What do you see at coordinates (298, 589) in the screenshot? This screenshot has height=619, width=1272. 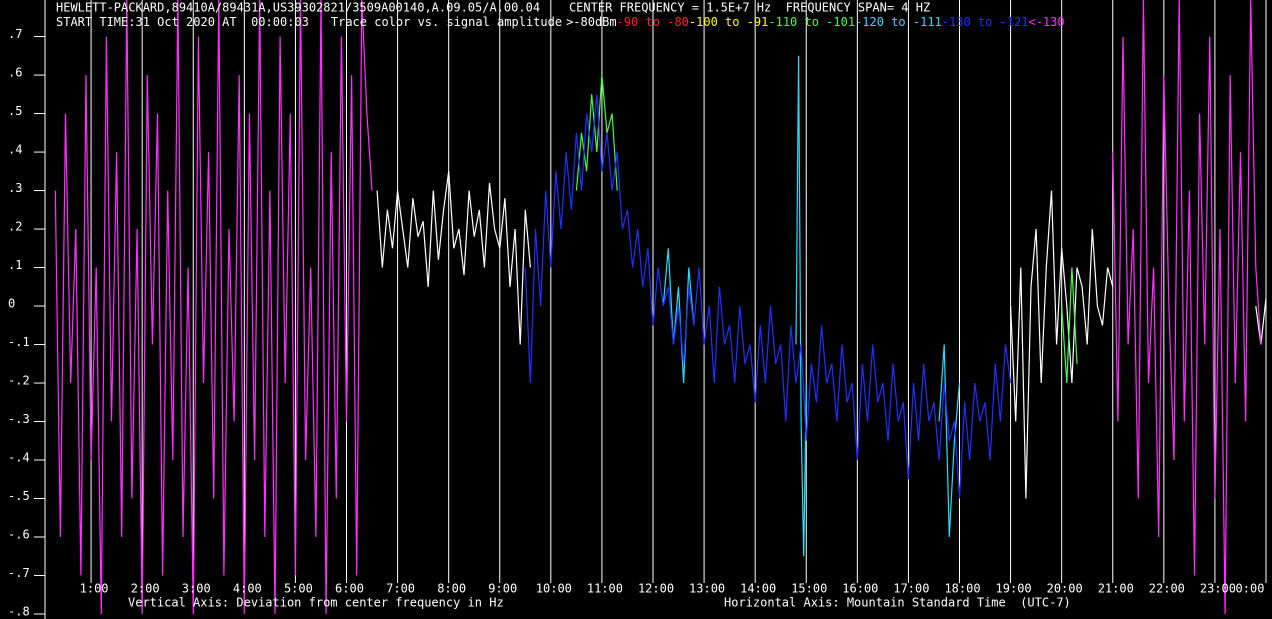 I see `x-tick-label: 5:00` at bounding box center [298, 589].